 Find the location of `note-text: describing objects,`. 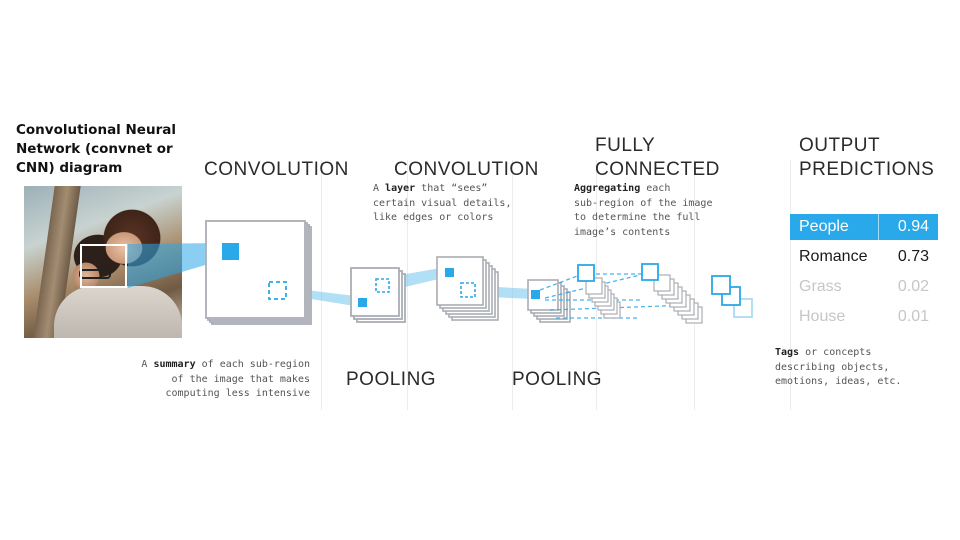

note-text: describing objects, is located at coordinates (832, 367).